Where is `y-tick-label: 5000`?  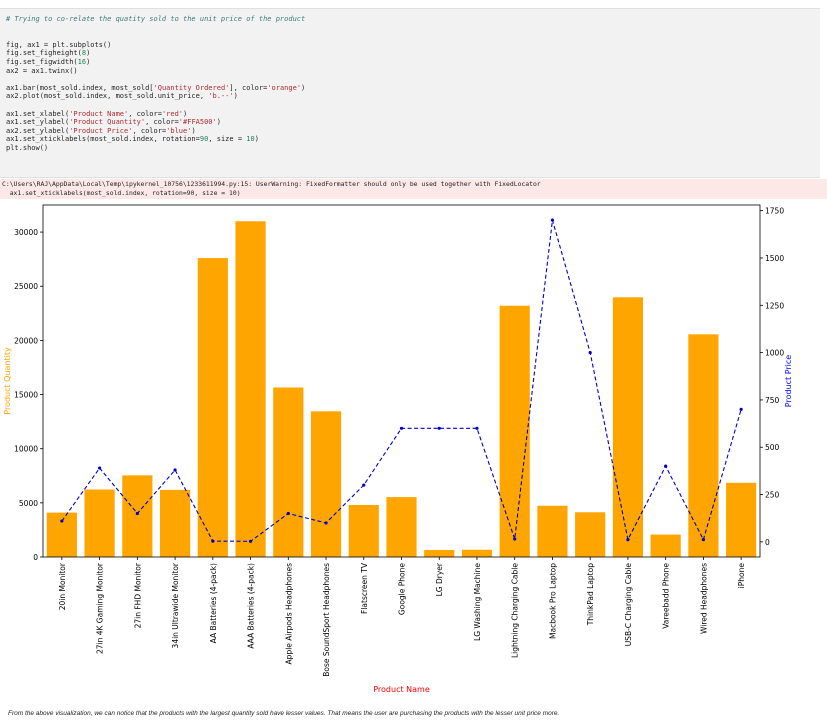 y-tick-label: 5000 is located at coordinates (28, 503).